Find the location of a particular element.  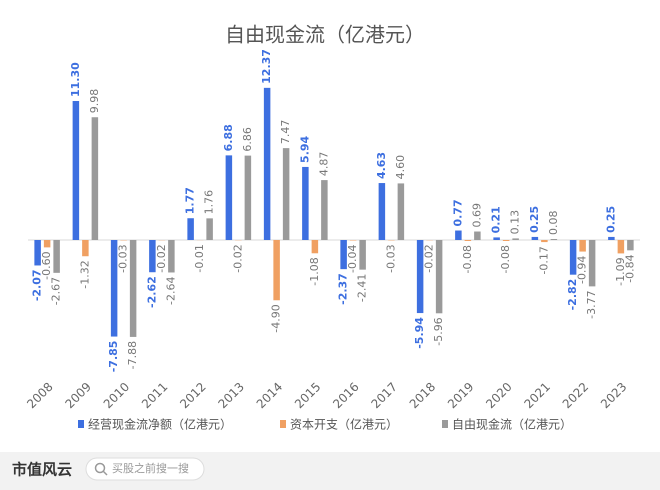

value-label: 11.30 is located at coordinates (75, 79).